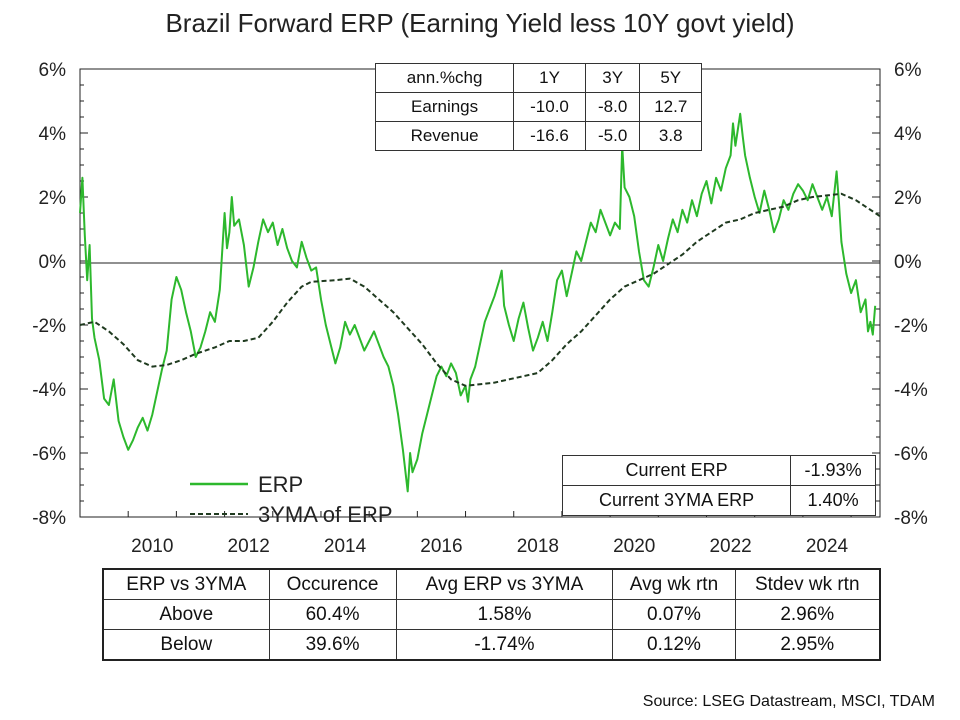 This screenshot has width=960, height=720. What do you see at coordinates (612, 78) in the screenshot?
I see `table-header-cell: 3Y` at bounding box center [612, 78].